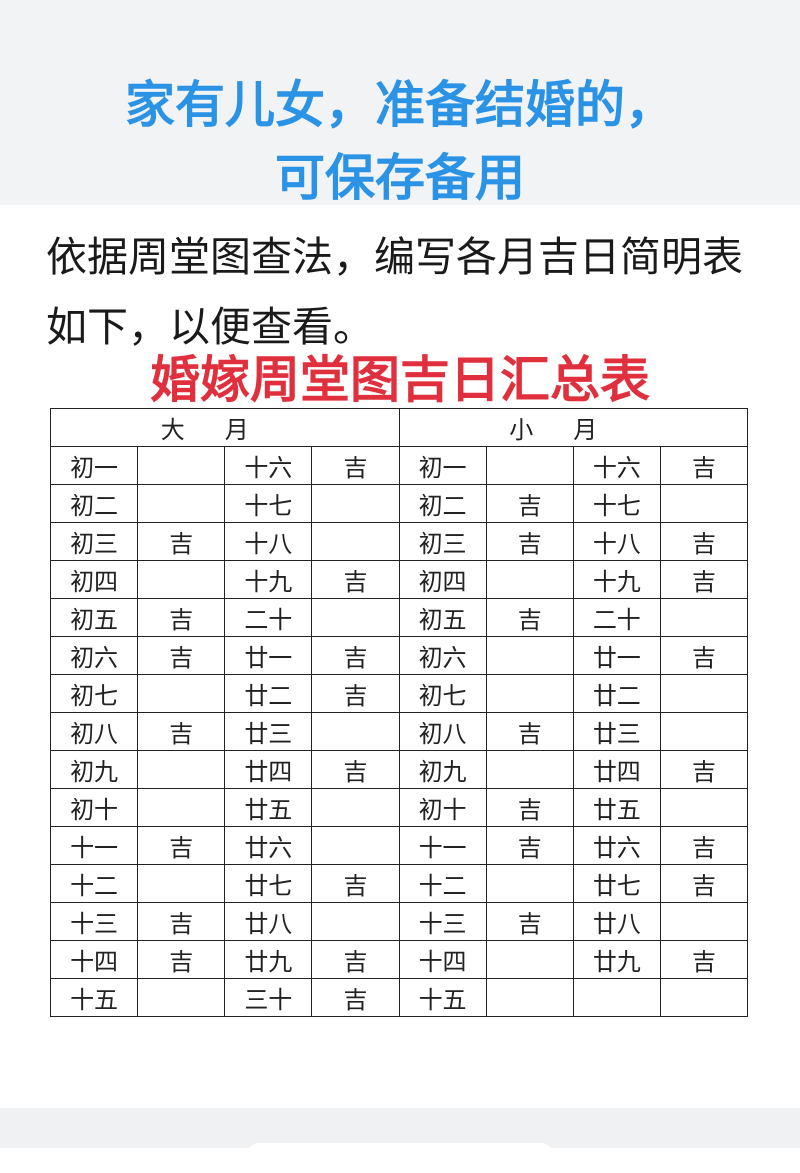  I want to click on headline-line-2: 可保存备用, so click(400, 178).